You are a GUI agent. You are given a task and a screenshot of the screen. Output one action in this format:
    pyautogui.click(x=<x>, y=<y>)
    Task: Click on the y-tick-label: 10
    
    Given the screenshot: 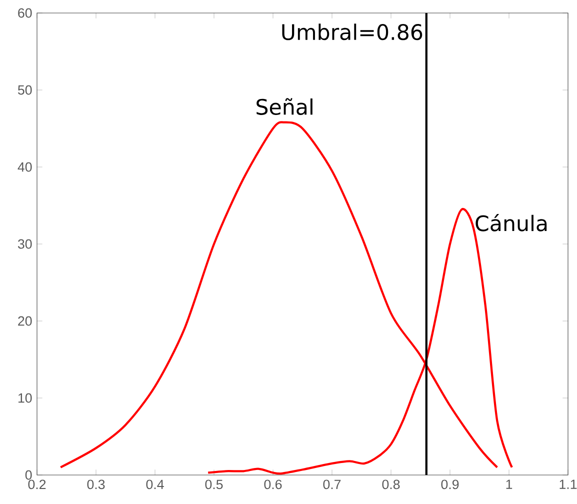 What is the action you would take?
    pyautogui.click(x=25, y=398)
    